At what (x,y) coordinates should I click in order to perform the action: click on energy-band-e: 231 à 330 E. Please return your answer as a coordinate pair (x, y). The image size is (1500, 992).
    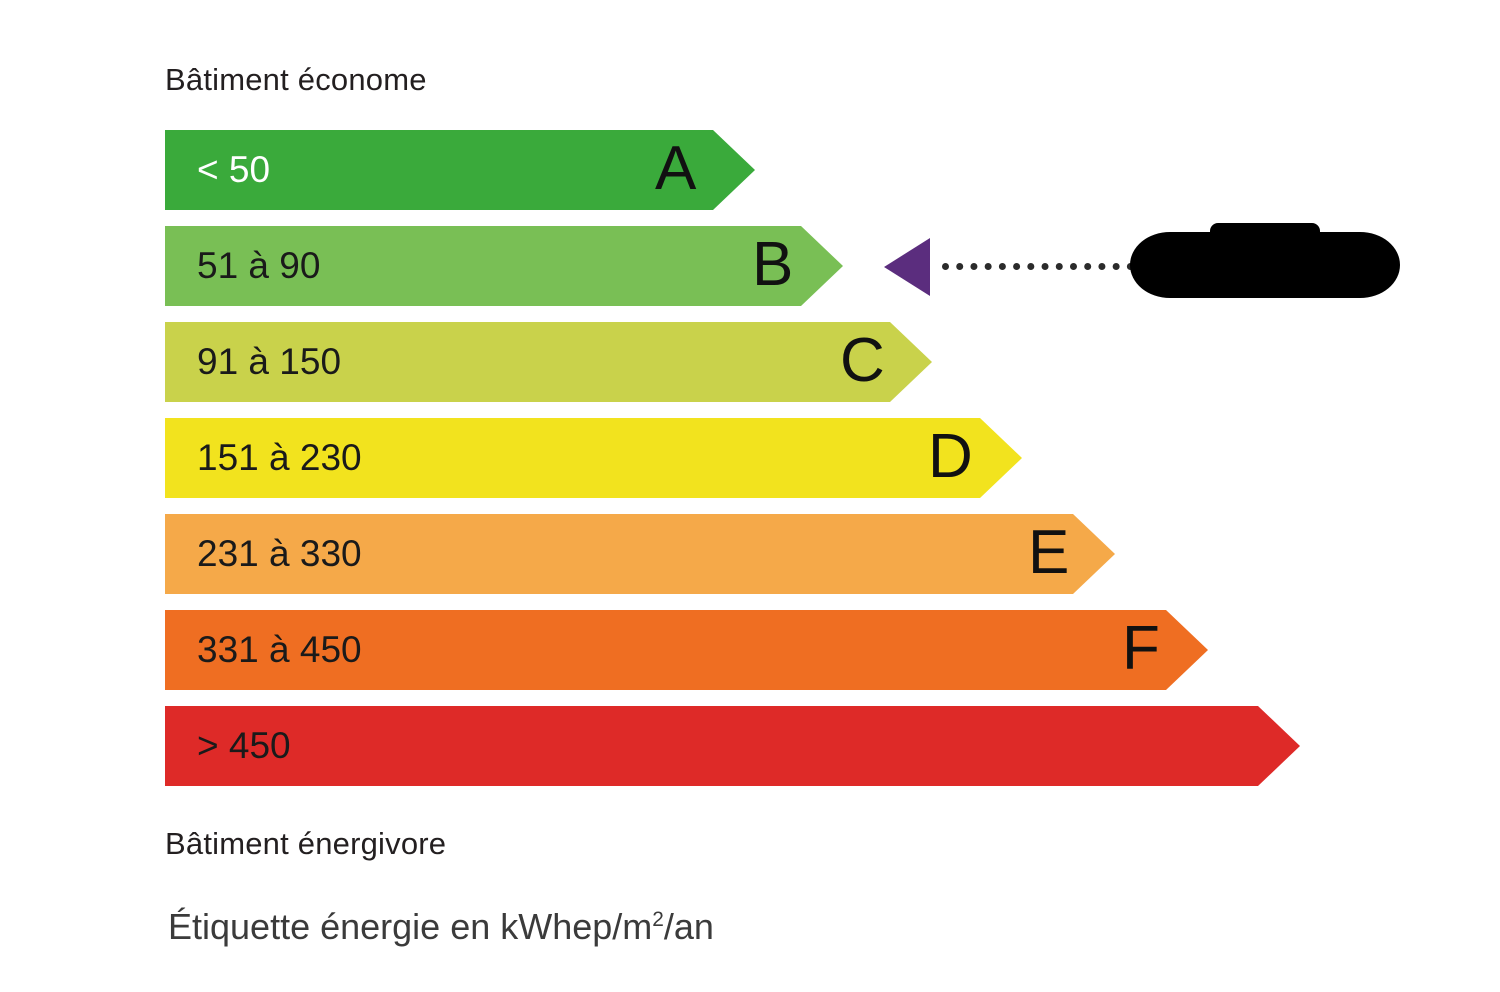
    Looking at the image, I should click on (640, 554).